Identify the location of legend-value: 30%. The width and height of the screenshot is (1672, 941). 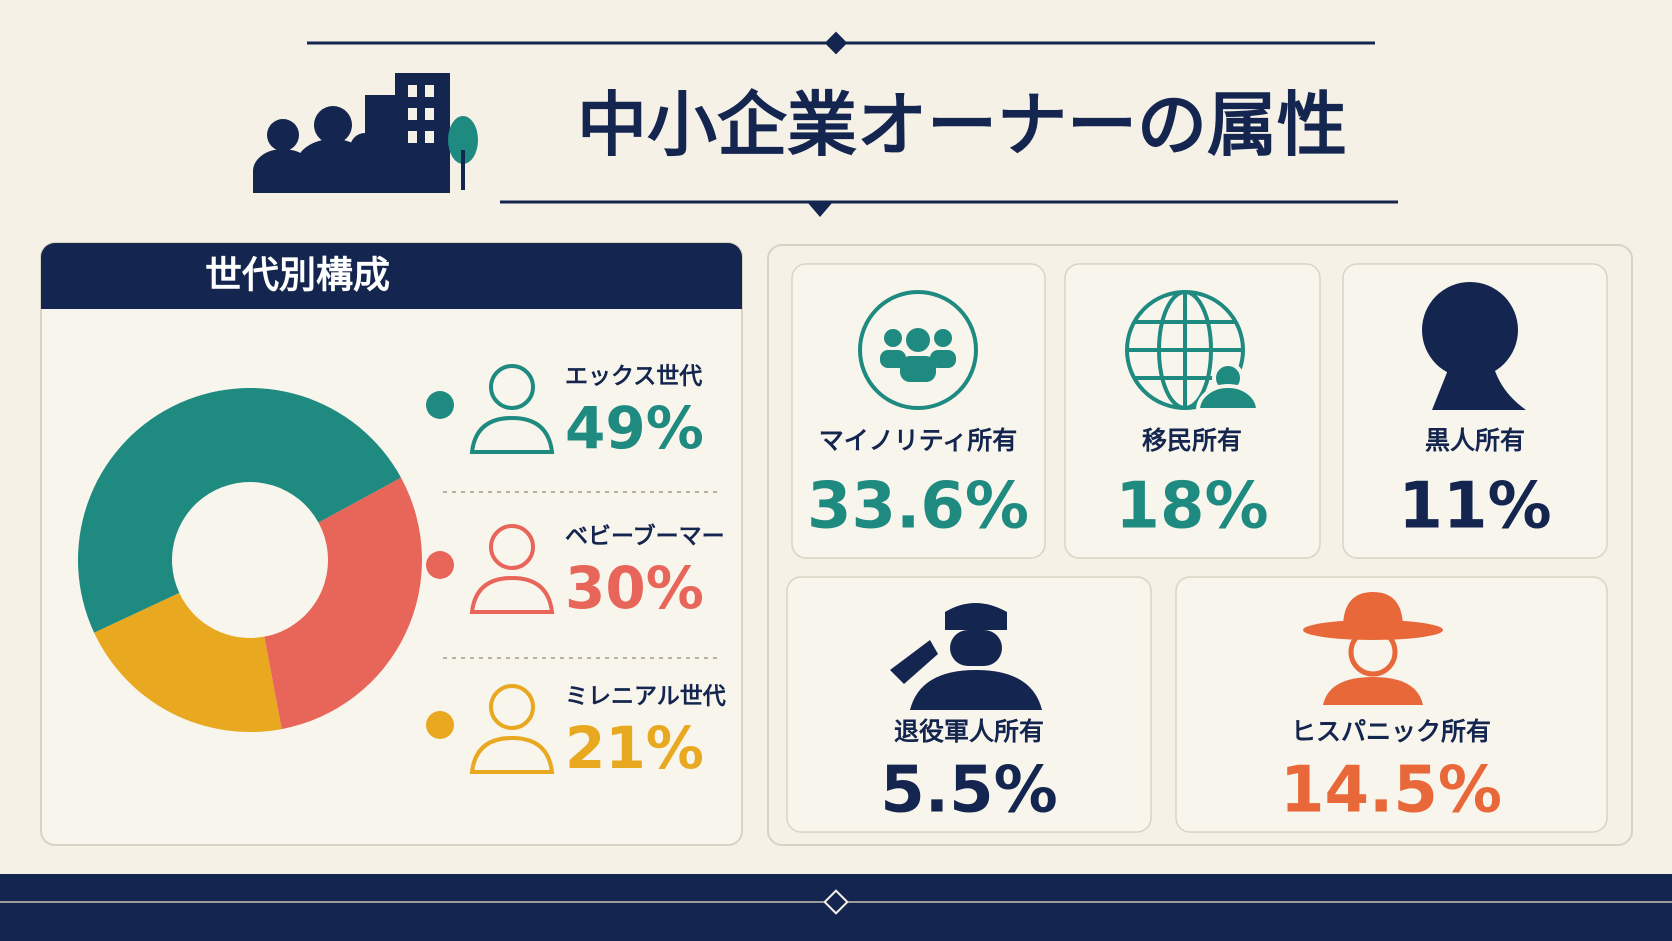
(634, 588).